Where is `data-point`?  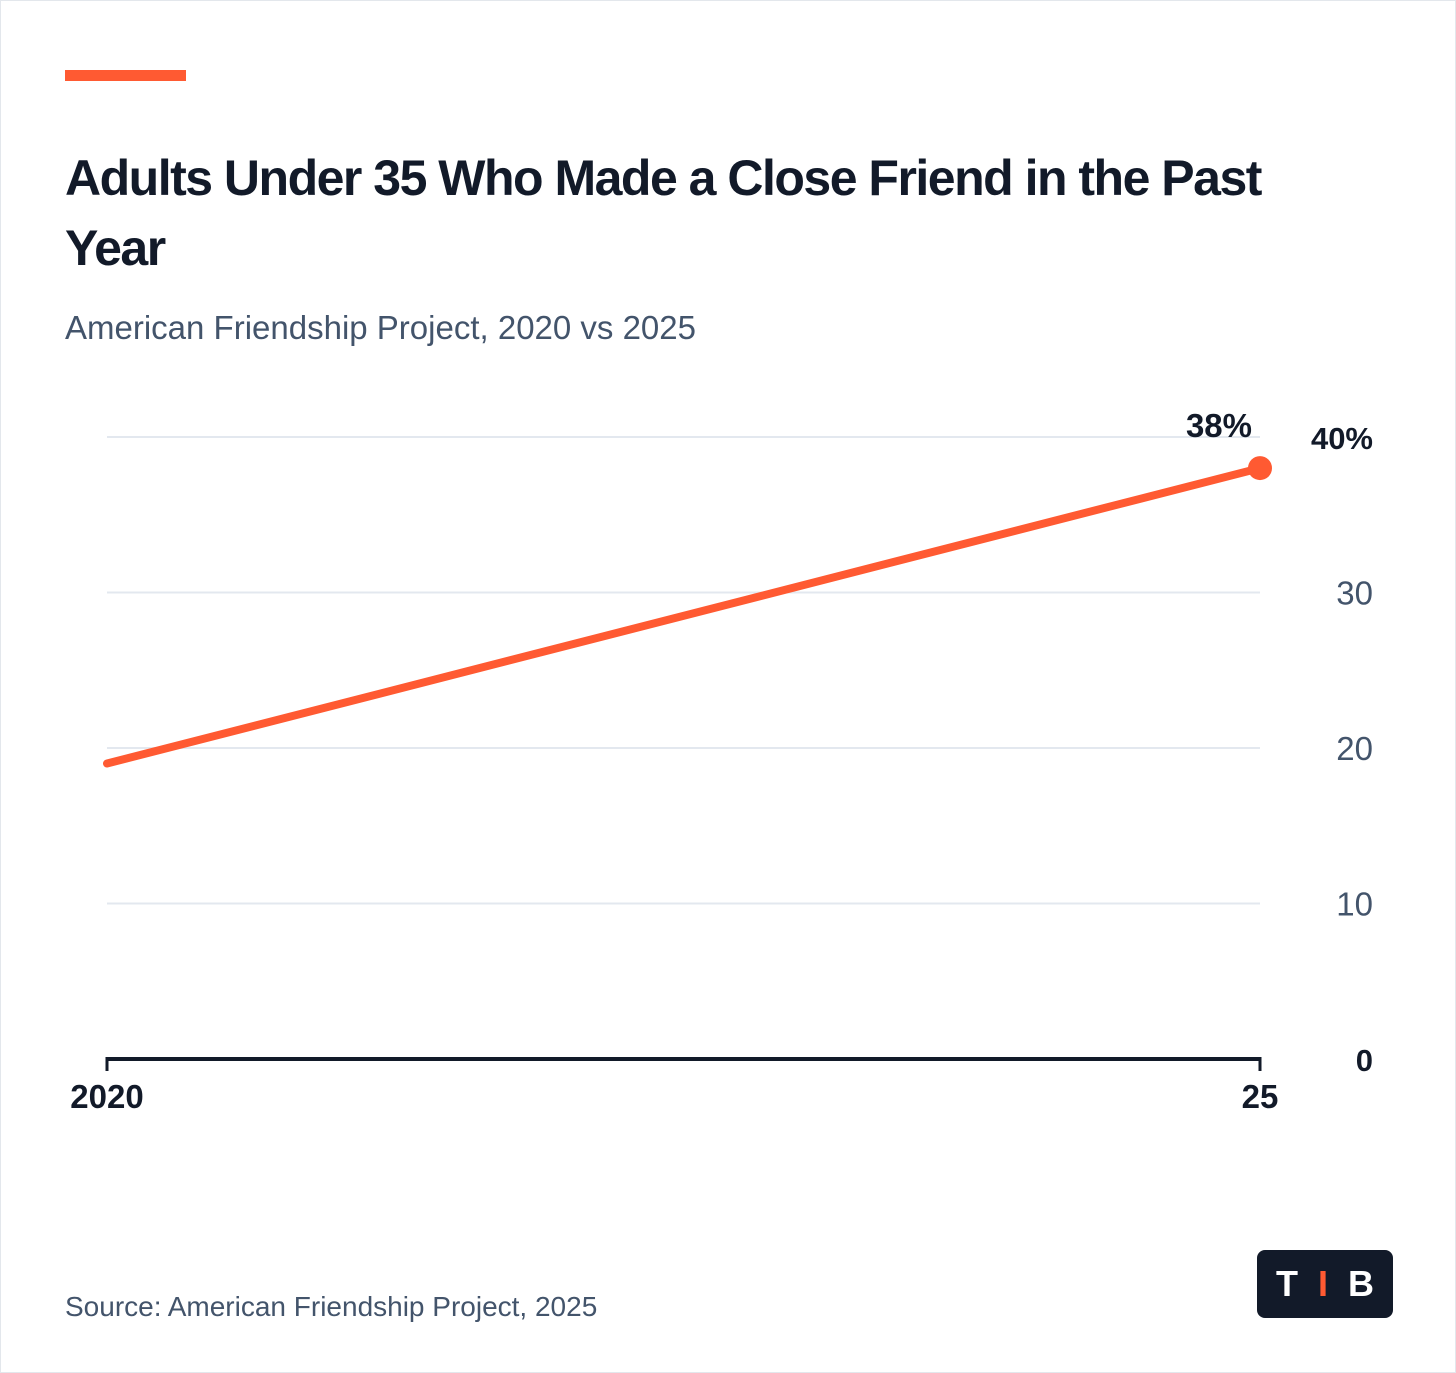
data-point is located at coordinates (1260, 468).